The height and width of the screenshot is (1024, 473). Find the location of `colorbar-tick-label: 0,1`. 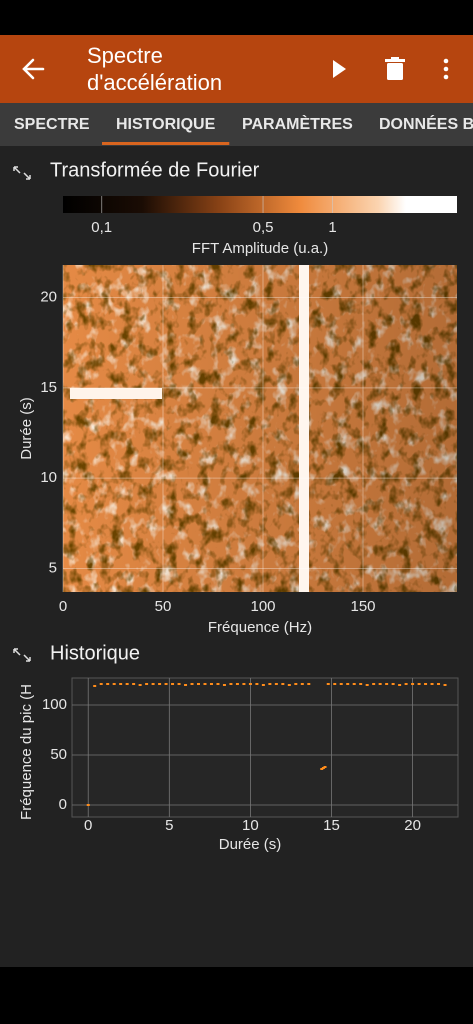

colorbar-tick-label: 0,1 is located at coordinates (101, 227).